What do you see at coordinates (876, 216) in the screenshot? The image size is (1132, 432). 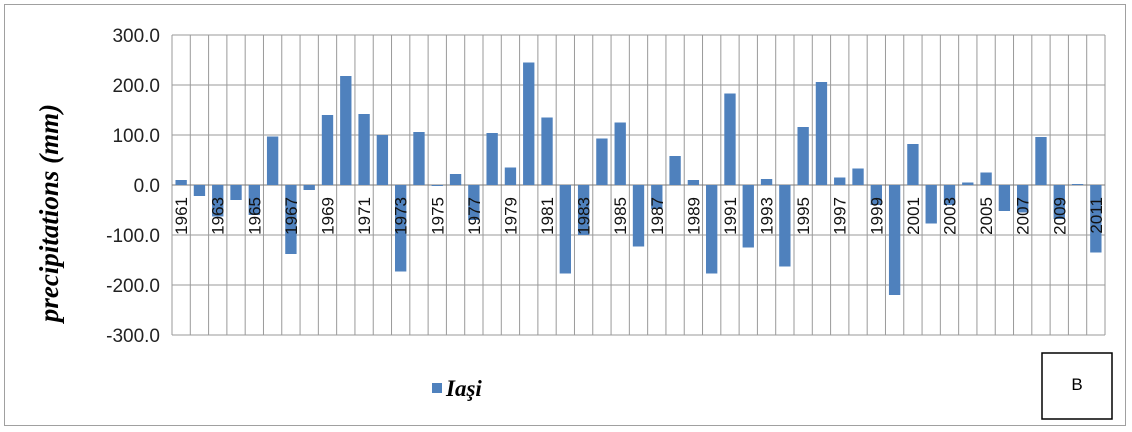 I see `x-tick-label: 1999` at bounding box center [876, 216].